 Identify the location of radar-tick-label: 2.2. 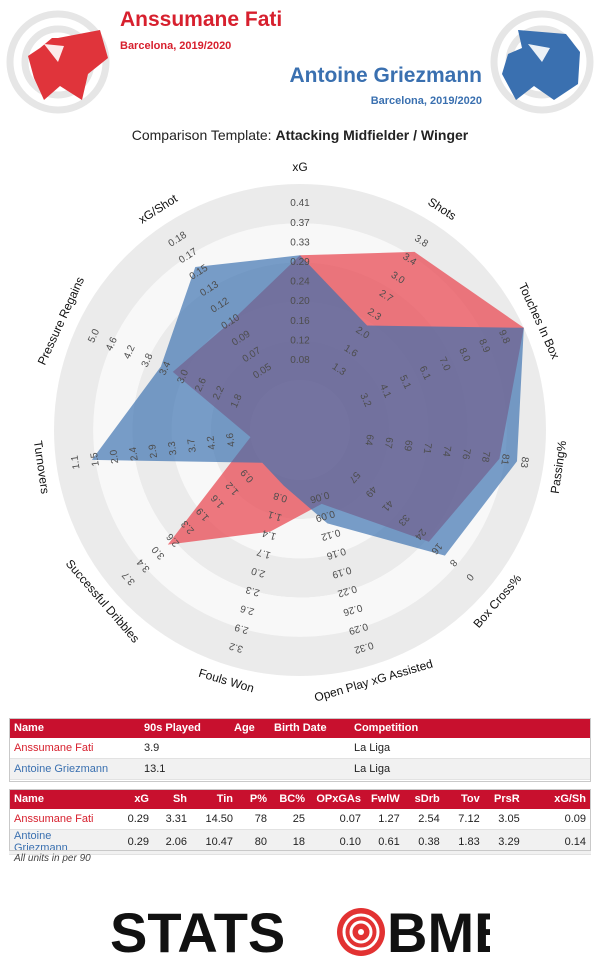
(219, 393).